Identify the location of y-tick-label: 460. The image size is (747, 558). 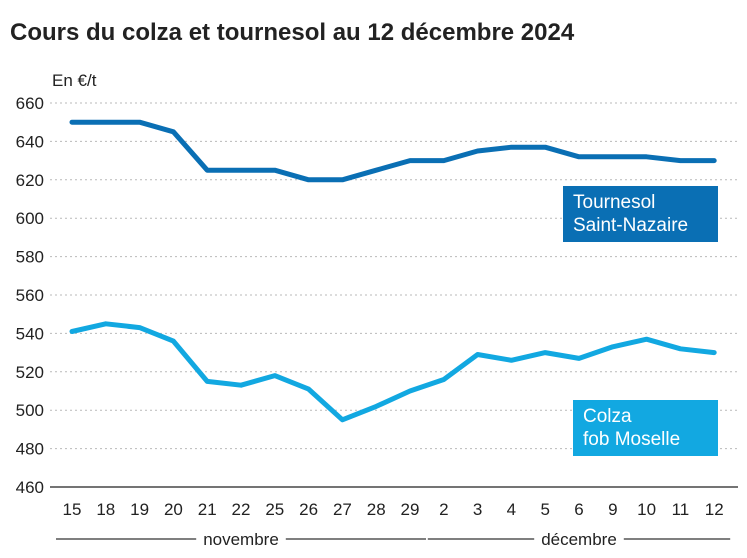
(30, 487).